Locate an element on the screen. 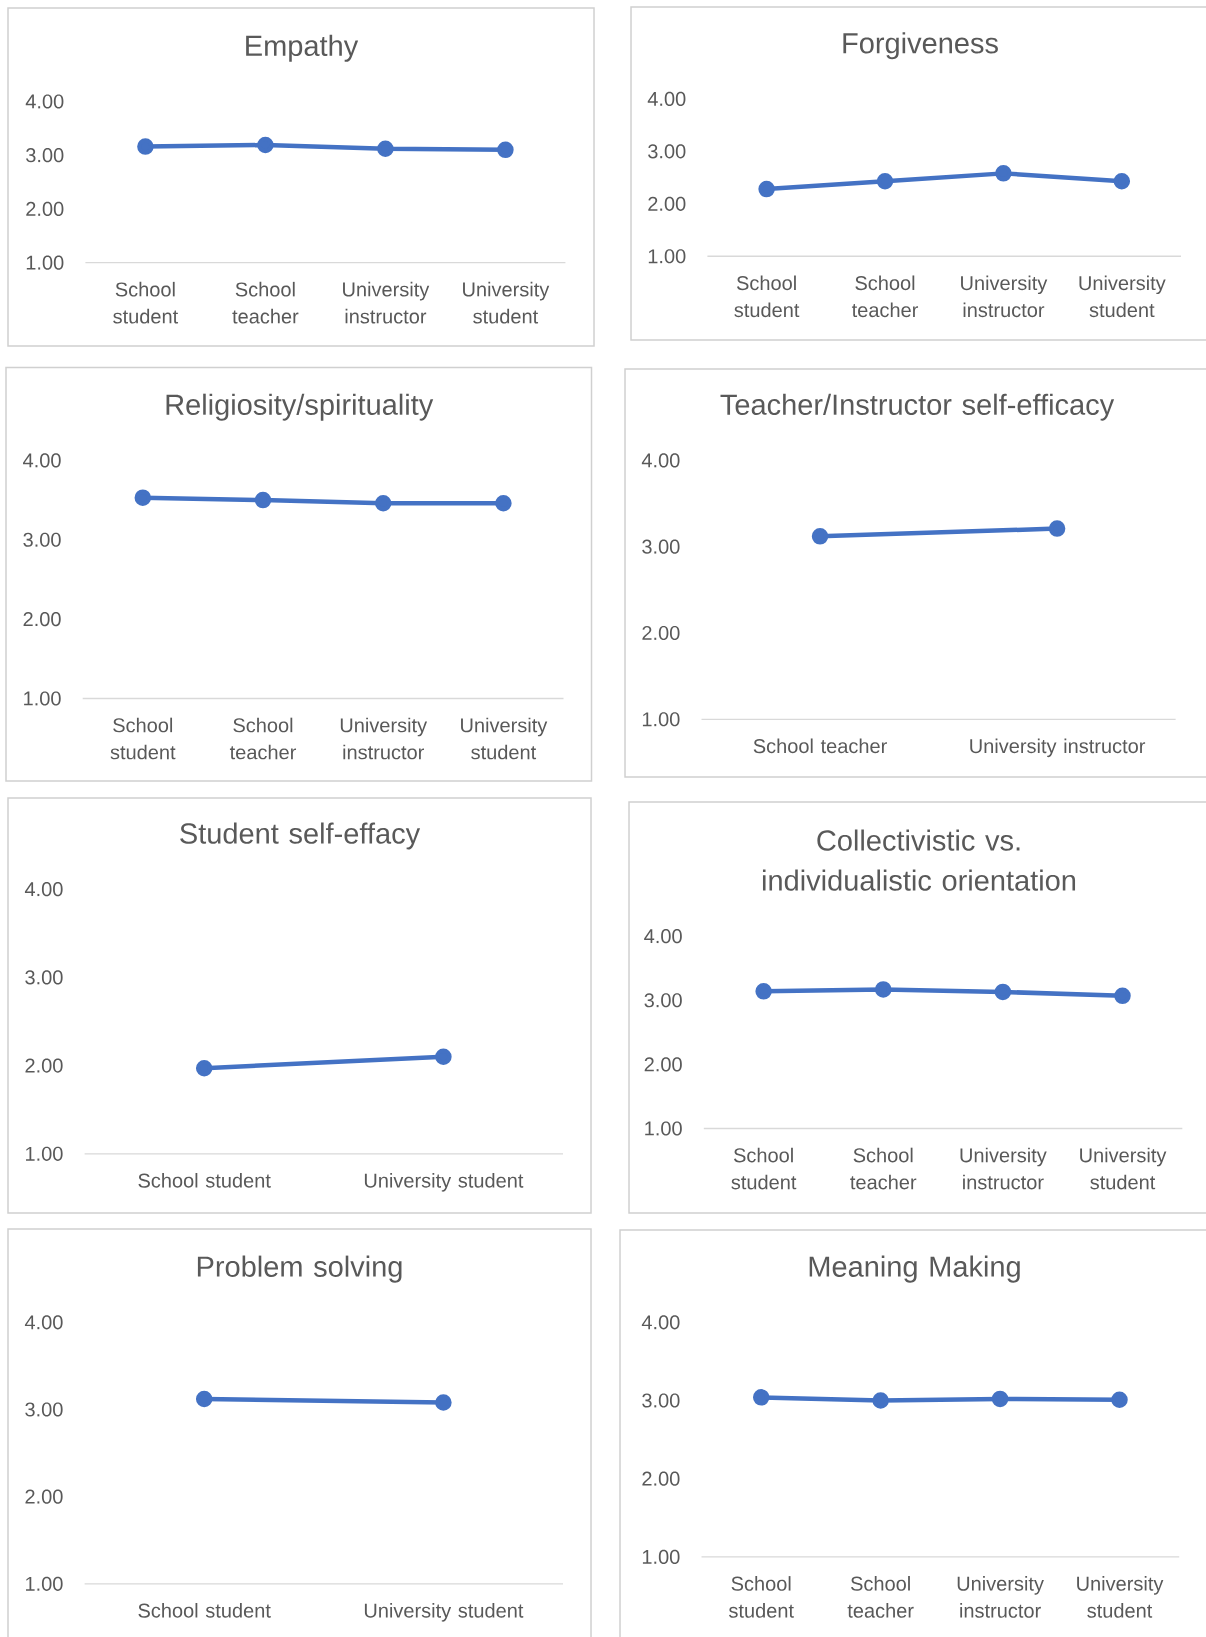 Image resolution: width=1206 pixels, height=1637 pixels. chart-title: Forgiveness is located at coordinates (920, 46).